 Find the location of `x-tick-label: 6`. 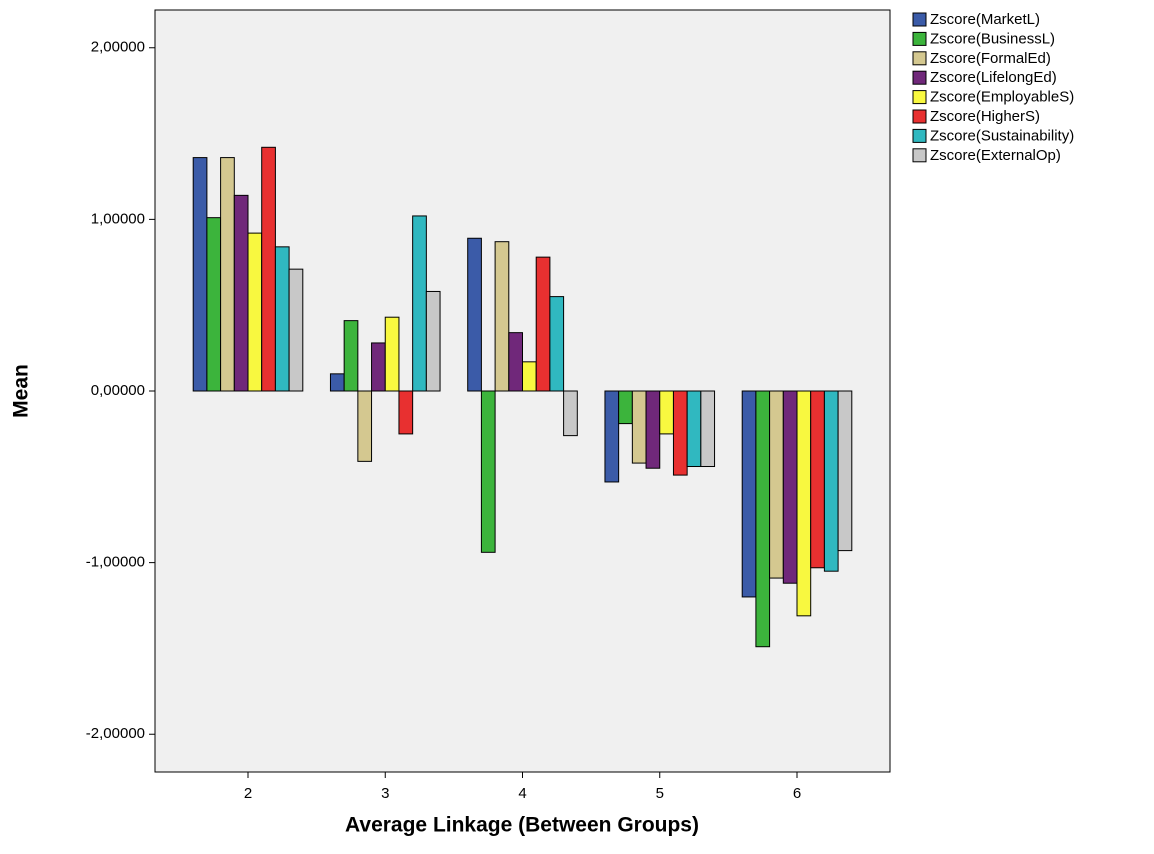

x-tick-label: 6 is located at coordinates (797, 793).